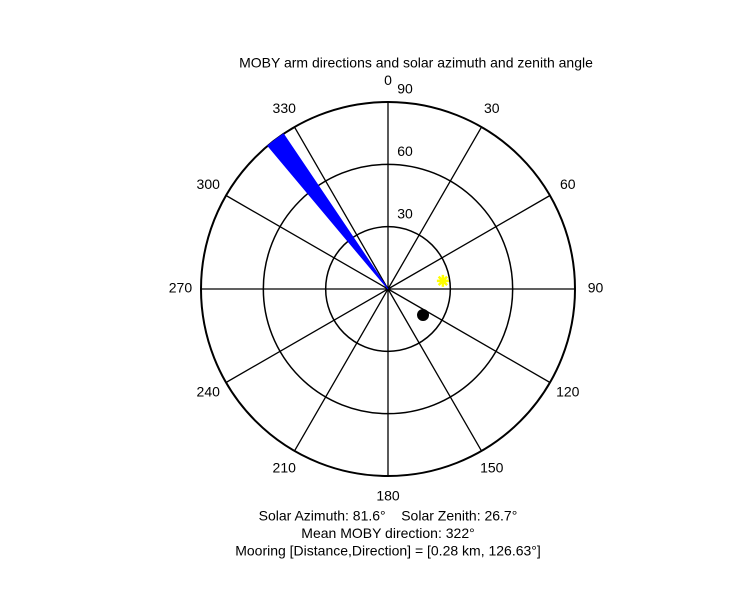  What do you see at coordinates (209, 184) in the screenshot?
I see `angle-tick-label: 300` at bounding box center [209, 184].